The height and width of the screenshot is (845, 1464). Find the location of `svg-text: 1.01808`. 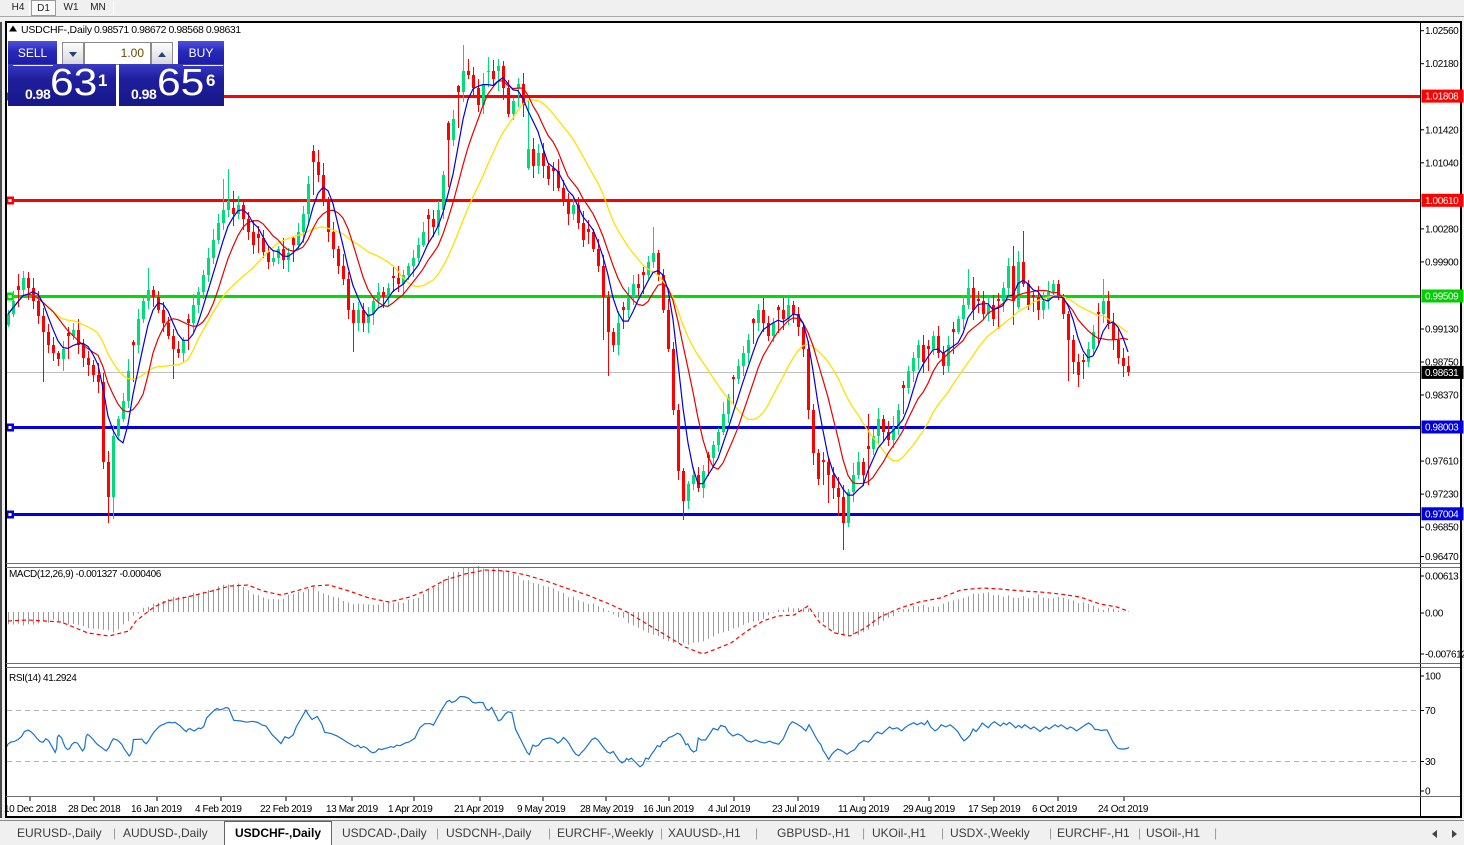

svg-text: 1.01808 is located at coordinates (1442, 97).